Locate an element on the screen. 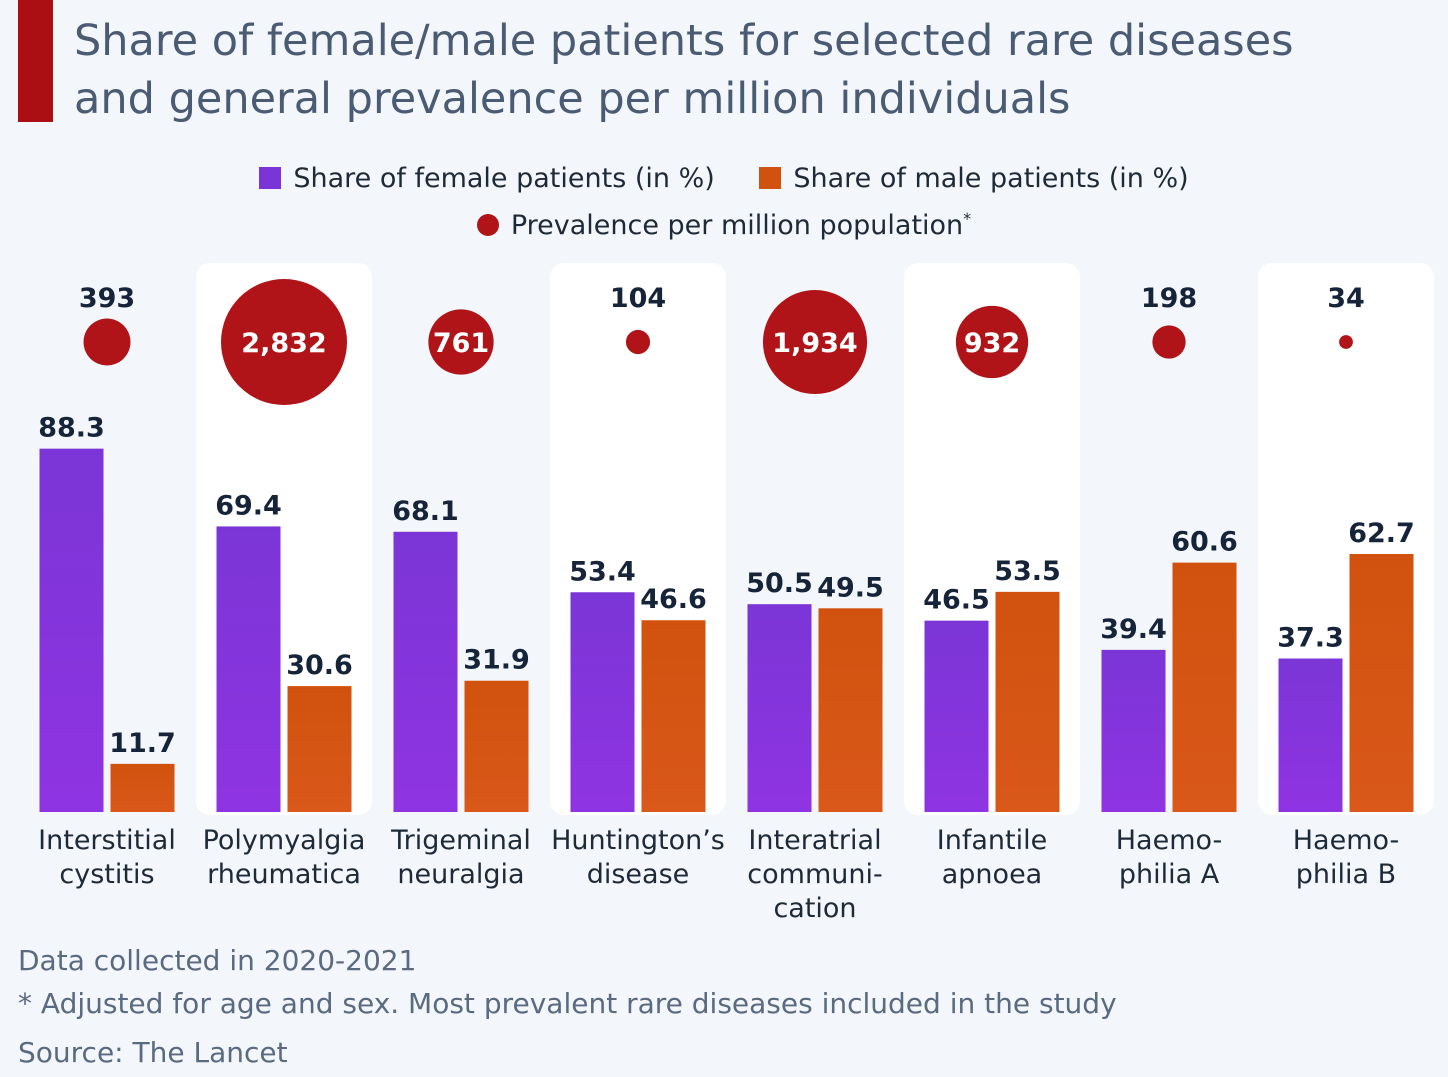 The width and height of the screenshot is (1448, 1077). title-accent-bar is located at coordinates (35, 61).